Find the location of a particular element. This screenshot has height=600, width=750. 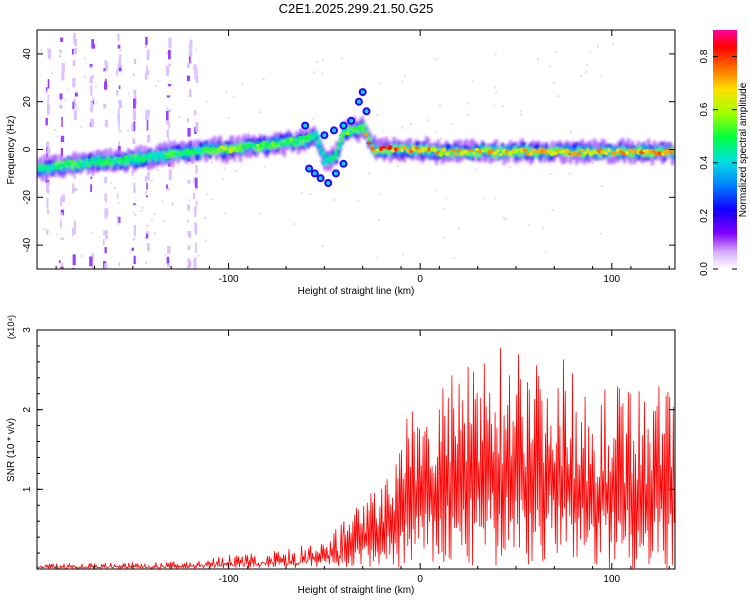

snr-ylabel: SNR (10 * v/v) is located at coordinates (11, 450).